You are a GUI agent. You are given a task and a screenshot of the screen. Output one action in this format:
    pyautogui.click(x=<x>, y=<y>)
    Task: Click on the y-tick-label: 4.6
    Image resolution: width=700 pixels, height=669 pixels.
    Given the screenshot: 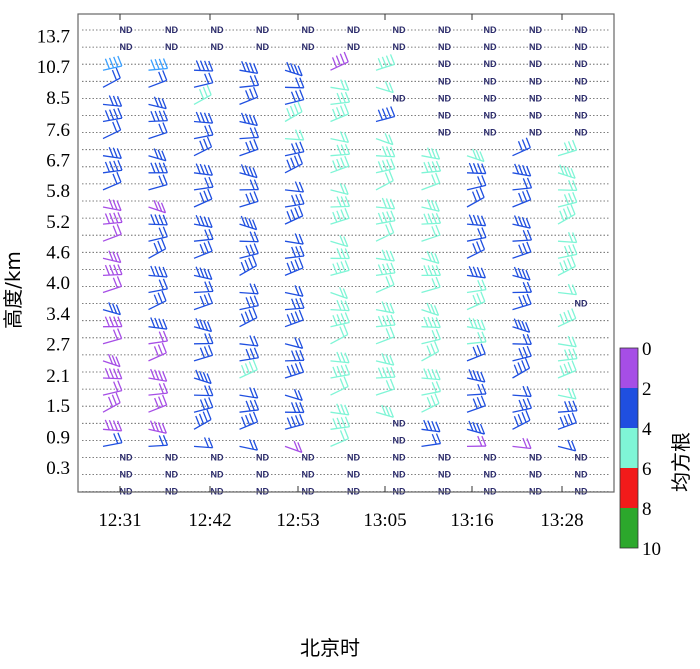 What is the action you would take?
    pyautogui.click(x=58, y=253)
    